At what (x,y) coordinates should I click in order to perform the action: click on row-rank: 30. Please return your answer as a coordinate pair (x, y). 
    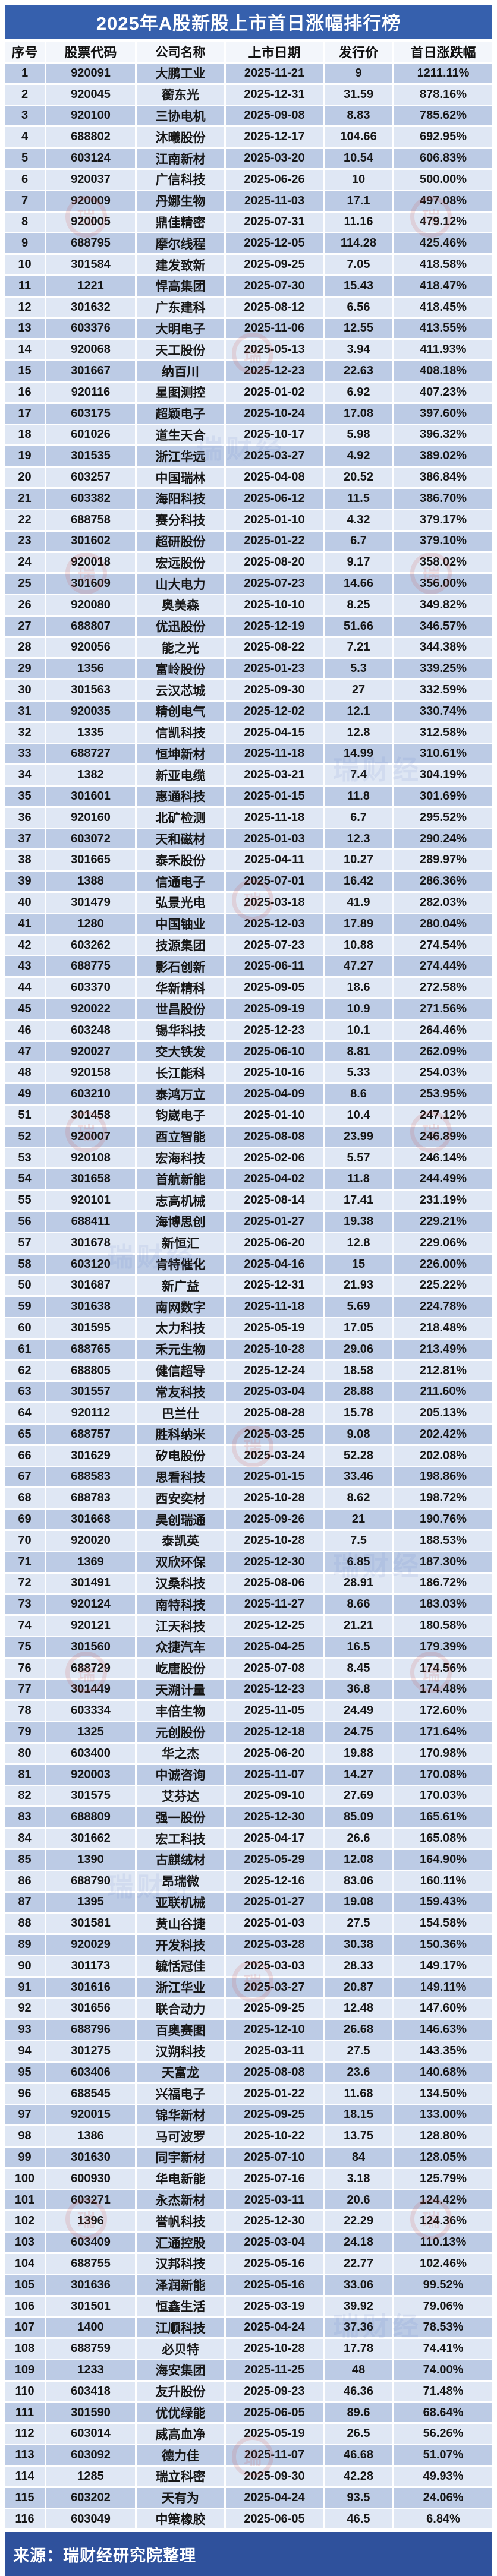
    Looking at the image, I should click on (25, 690).